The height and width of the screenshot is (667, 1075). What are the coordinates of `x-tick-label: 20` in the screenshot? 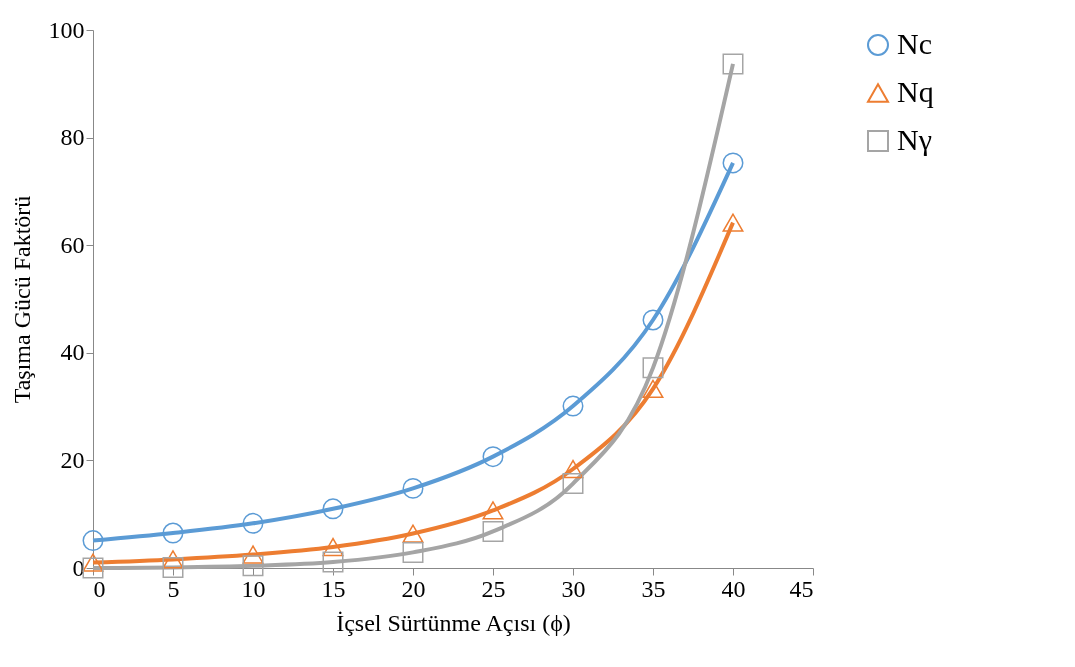 It's located at (413, 588).